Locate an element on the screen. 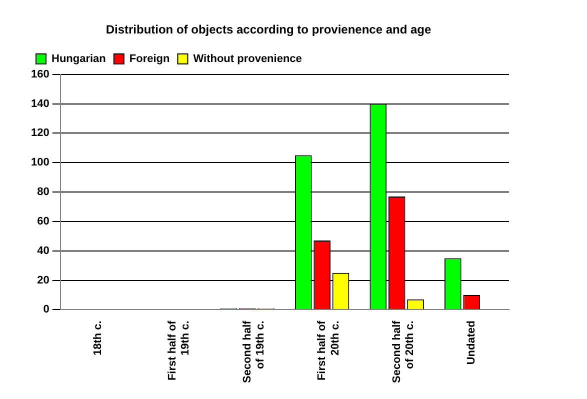 The height and width of the screenshot is (399, 587). y-tick-label: 100 is located at coordinates (40, 162).